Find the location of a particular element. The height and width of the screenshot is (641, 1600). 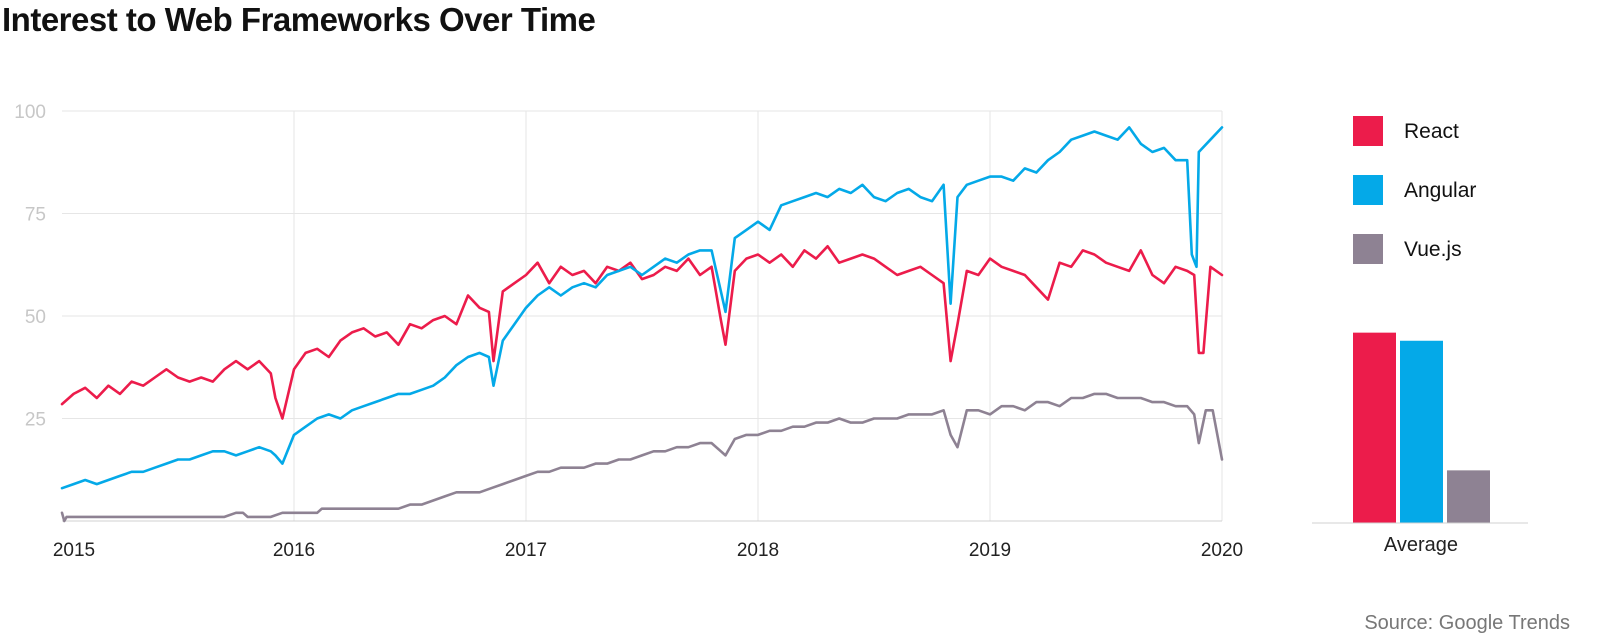

x-axis: 2015 2016 2017 2018 2019 2020 is located at coordinates (648, 540).